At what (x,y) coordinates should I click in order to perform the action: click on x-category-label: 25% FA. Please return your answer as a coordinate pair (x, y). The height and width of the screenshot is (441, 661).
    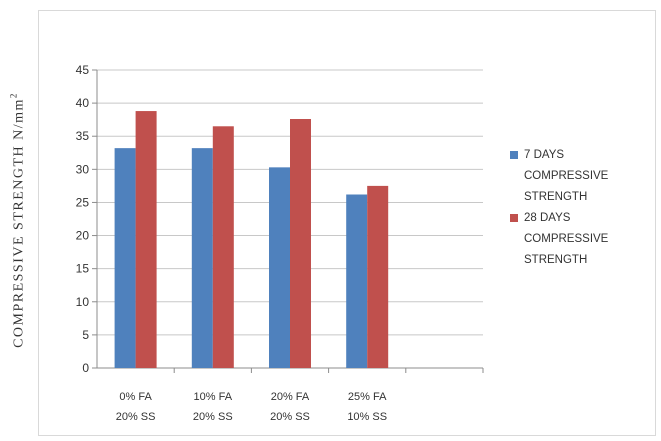
    Looking at the image, I should click on (367, 397).